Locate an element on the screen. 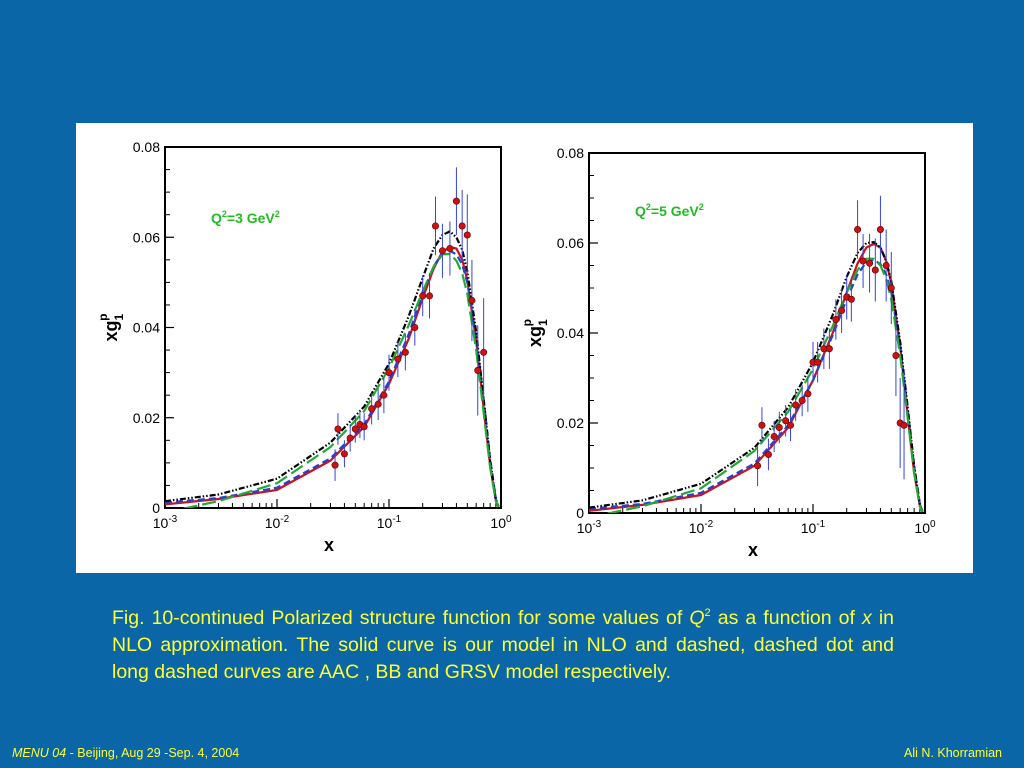 The image size is (1024, 768). x-tick-exponent: -1 is located at coordinates (396, 519).